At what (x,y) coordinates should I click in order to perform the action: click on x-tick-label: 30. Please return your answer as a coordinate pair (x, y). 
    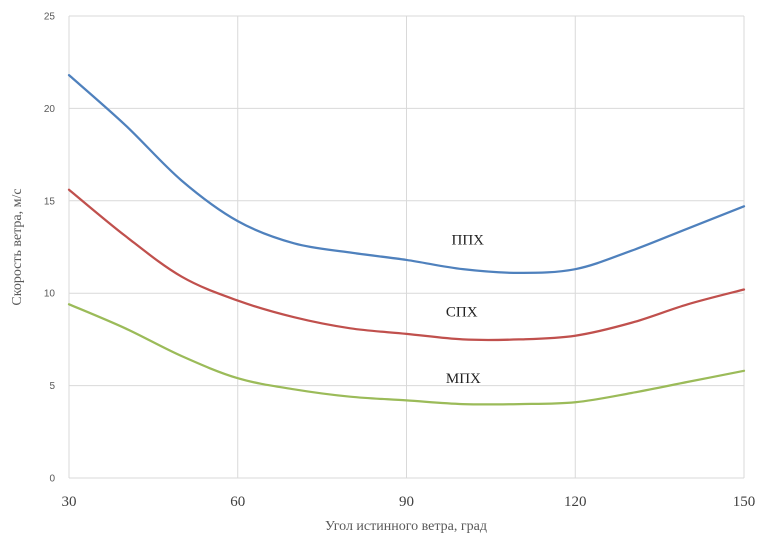
    Looking at the image, I should click on (69, 502).